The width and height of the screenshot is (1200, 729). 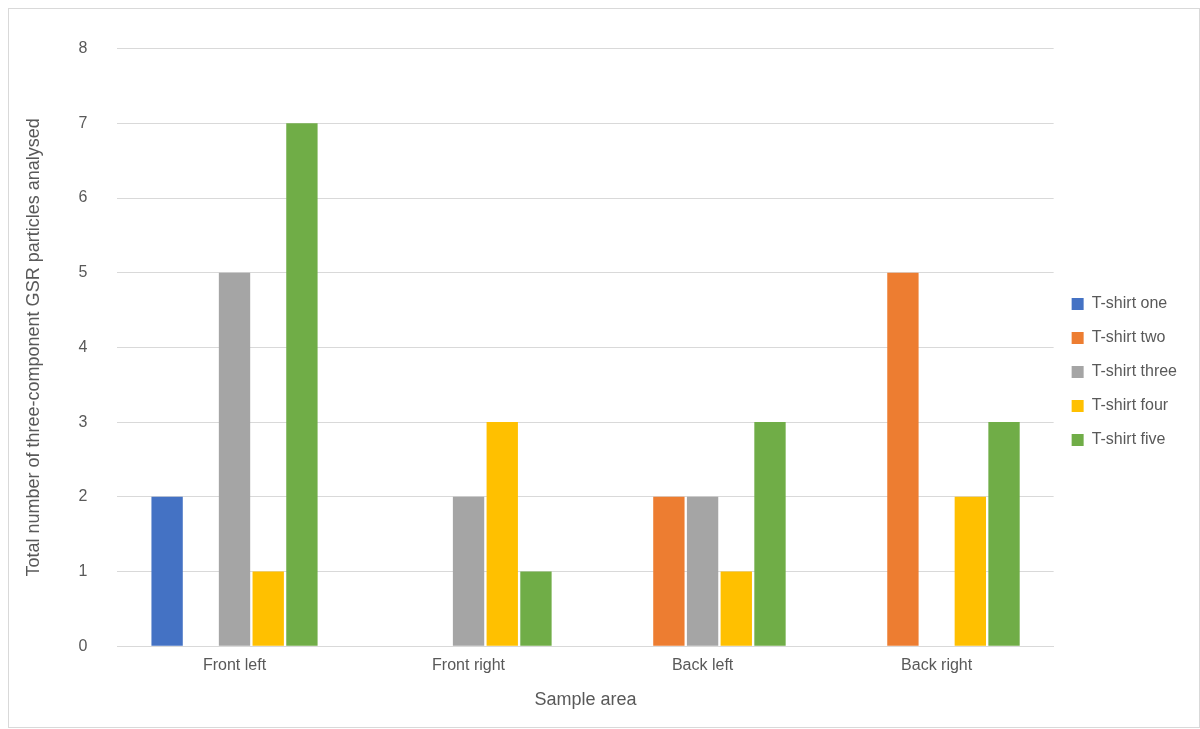 What do you see at coordinates (32, 347) in the screenshot?
I see `y-axis-title: Total number of three-component GSR particles analysed` at bounding box center [32, 347].